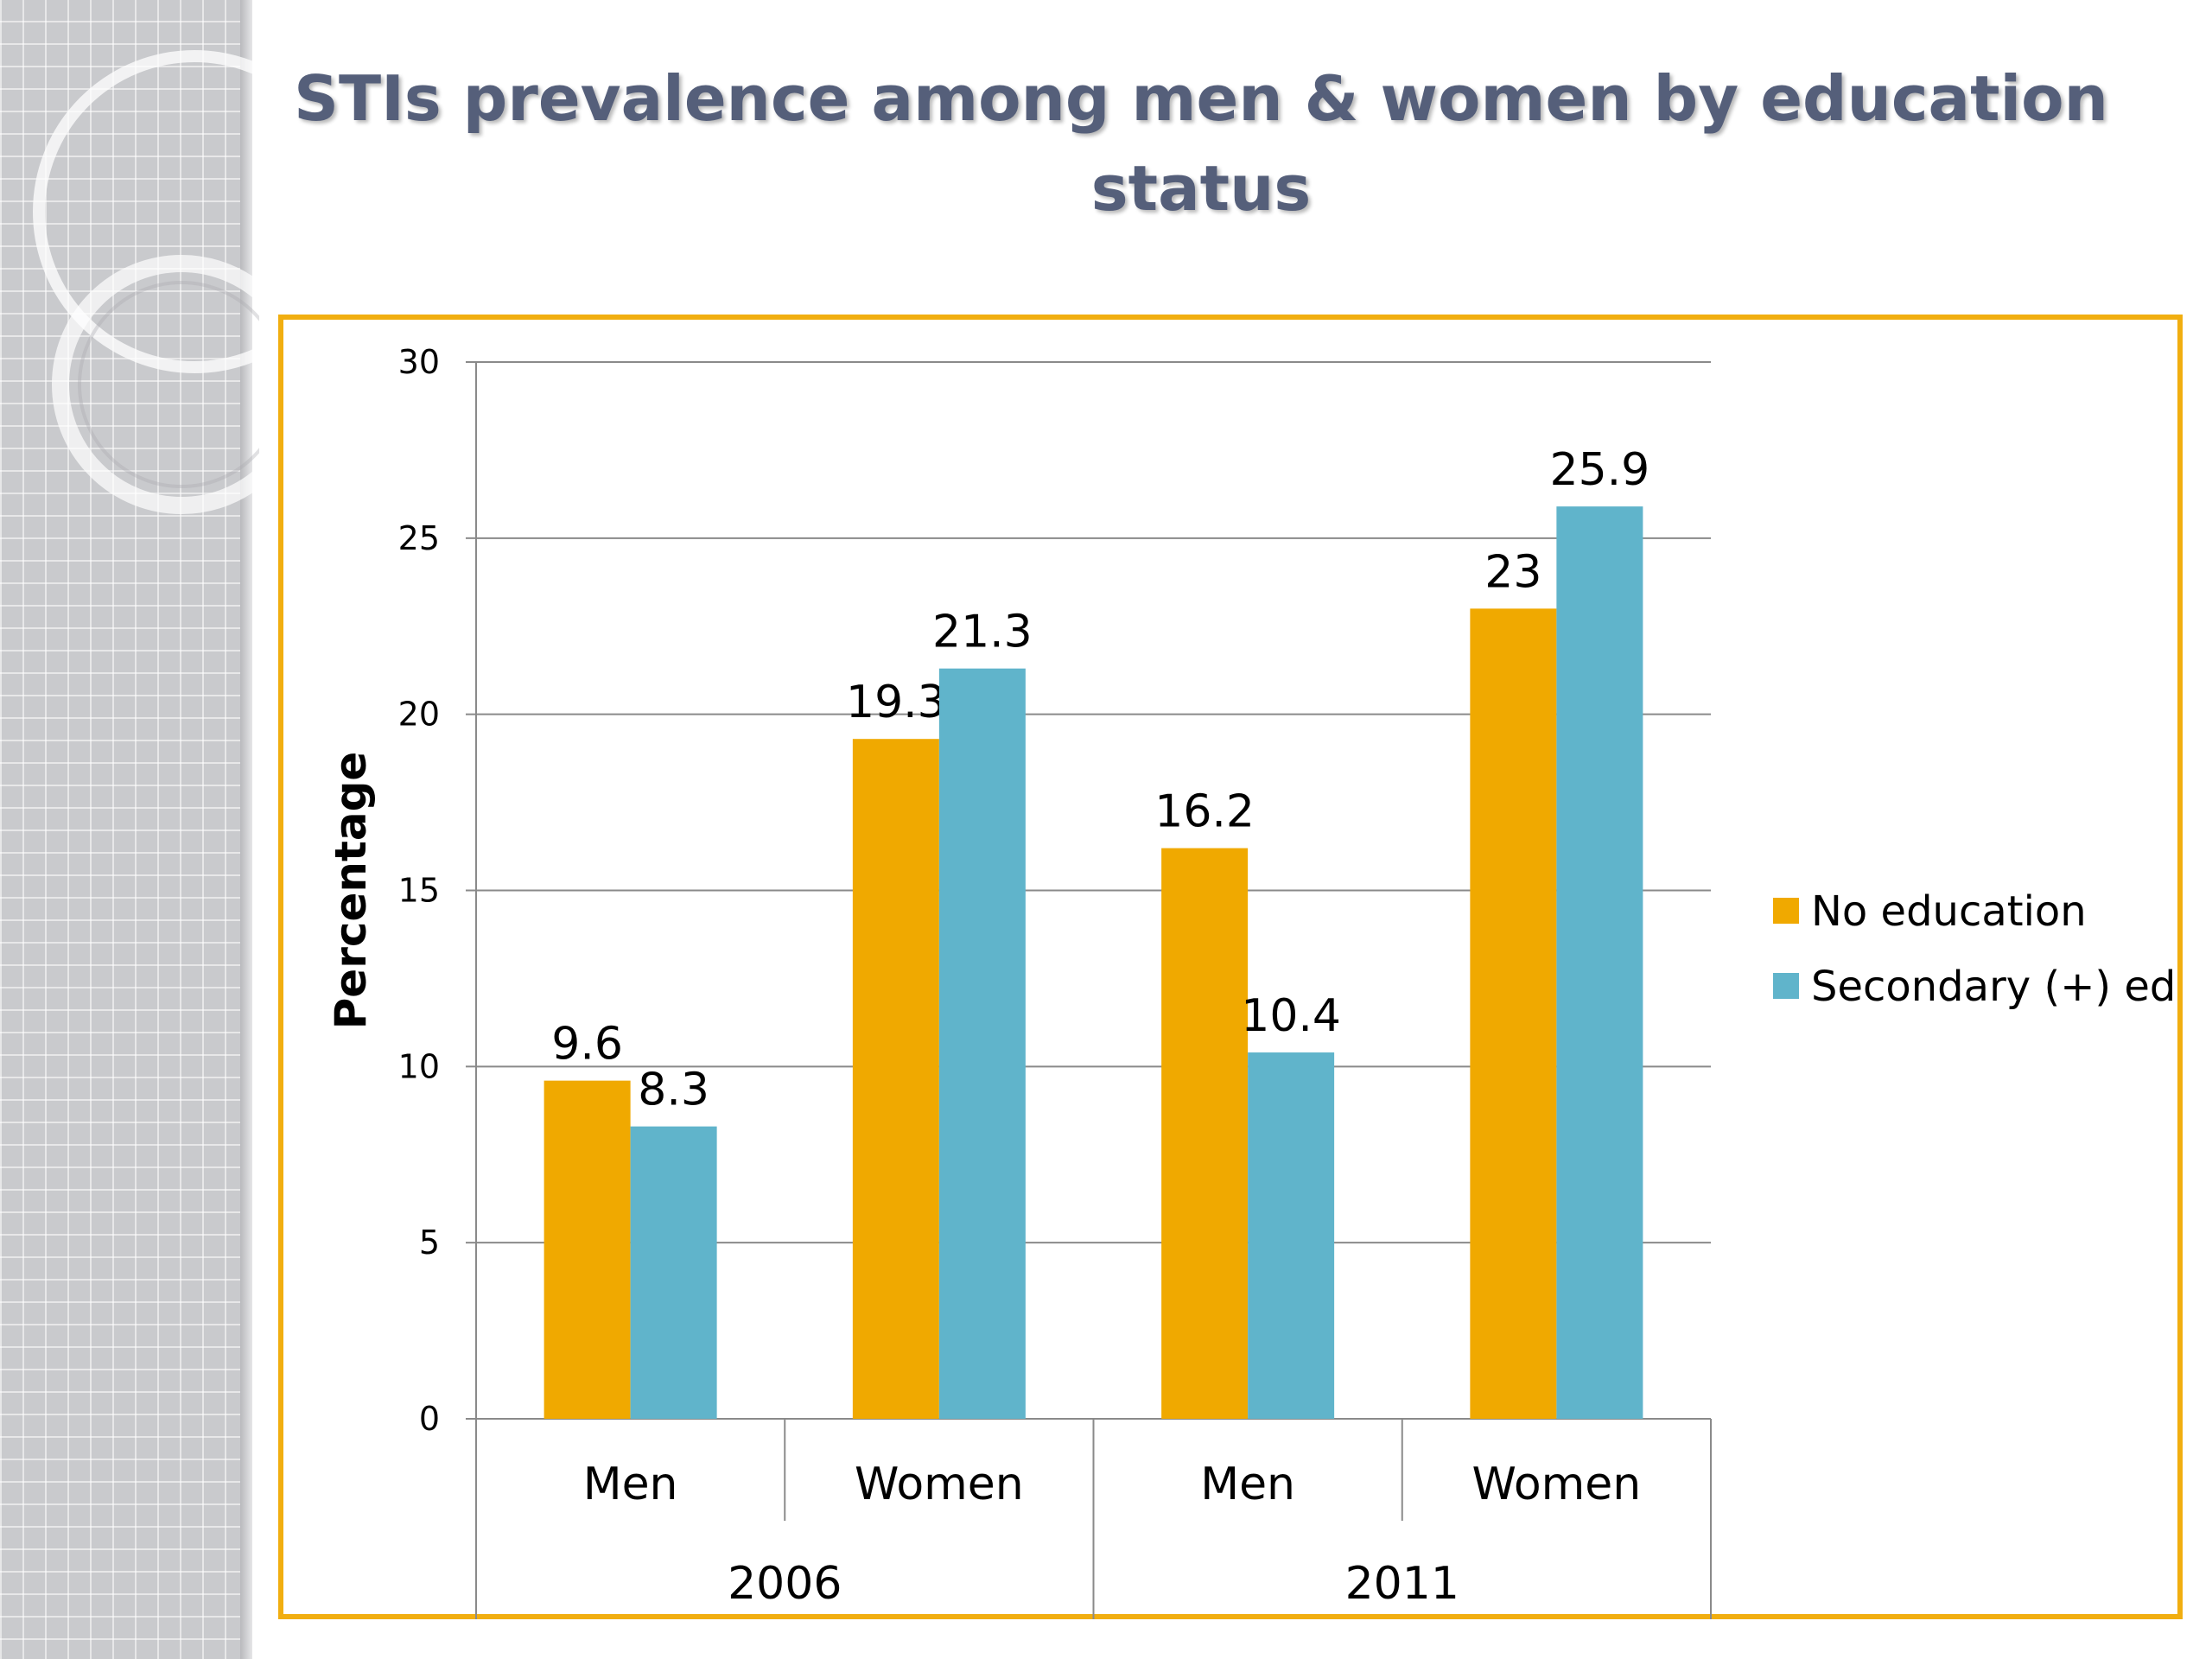 Image resolution: width=2212 pixels, height=1659 pixels. What do you see at coordinates (246, 829) in the screenshot?
I see `slide-sidebar-edge` at bounding box center [246, 829].